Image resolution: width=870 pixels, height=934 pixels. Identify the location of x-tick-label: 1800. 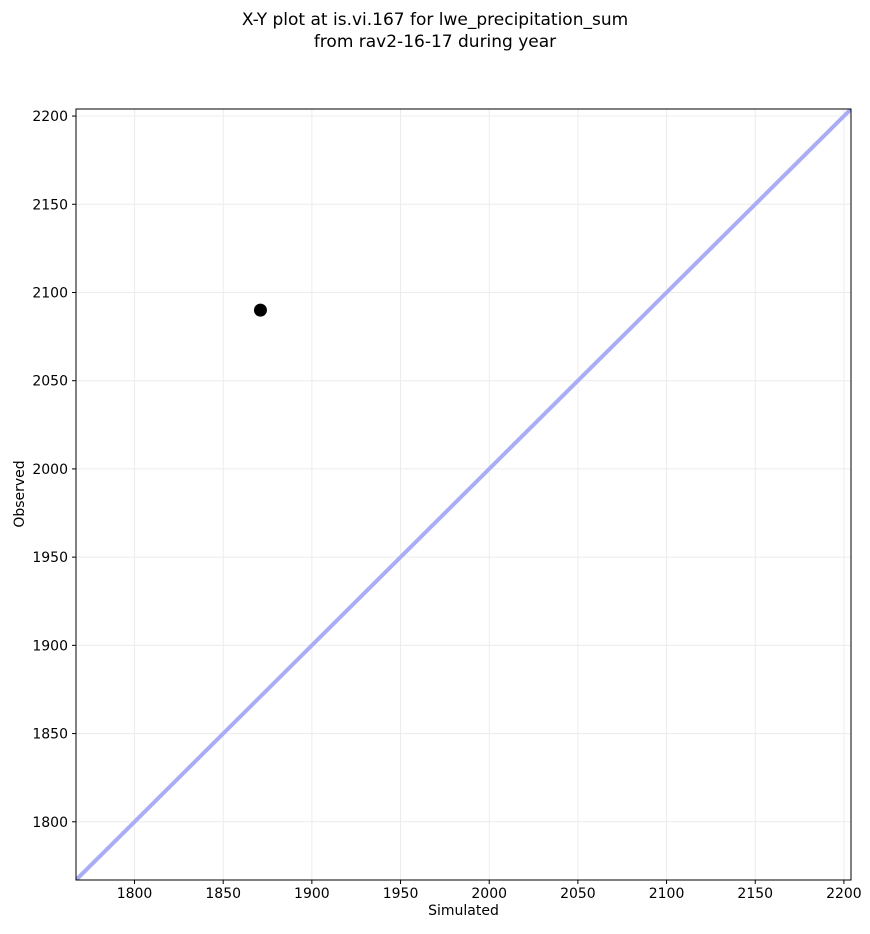
(135, 894).